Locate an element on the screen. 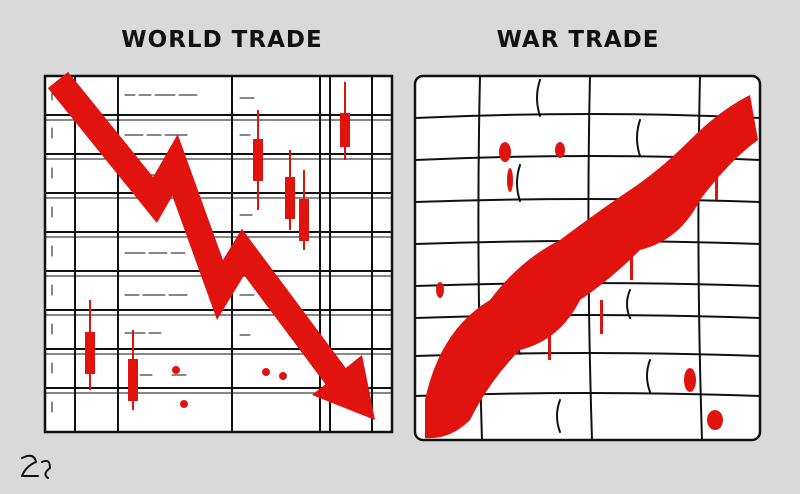  panel-title: WAR TRADE is located at coordinates (578, 40).